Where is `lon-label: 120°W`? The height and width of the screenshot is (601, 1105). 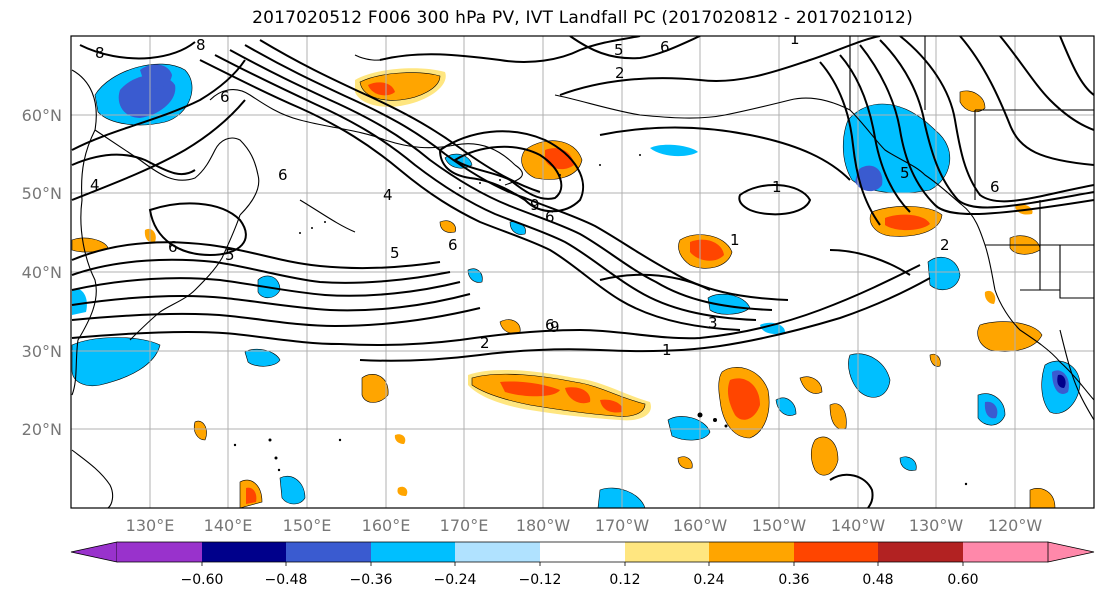 lon-label: 120°W is located at coordinates (1015, 525).